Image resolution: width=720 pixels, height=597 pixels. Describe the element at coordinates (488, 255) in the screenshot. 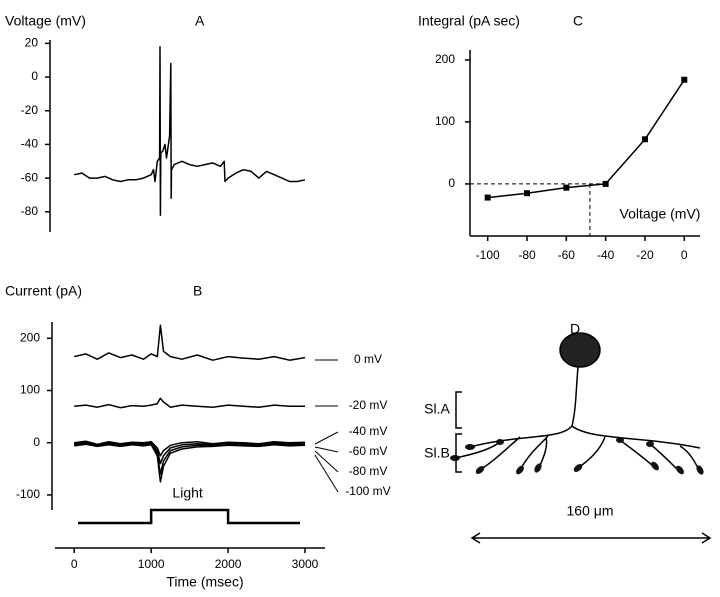

I see `x-tick-label: -100` at that location.